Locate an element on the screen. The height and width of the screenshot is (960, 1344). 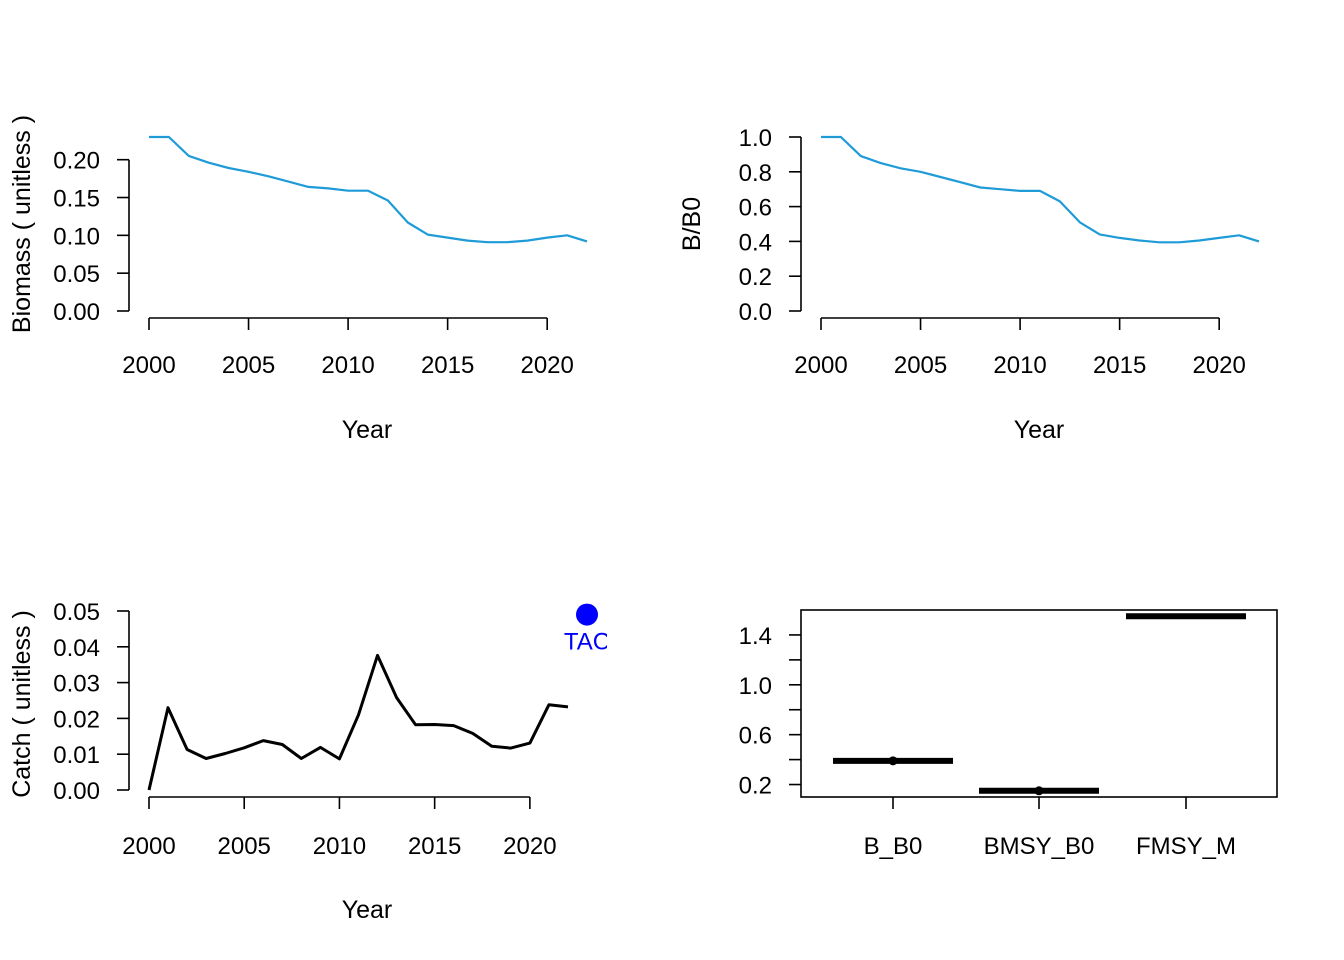
biomass-x-tick-label: 2005 is located at coordinates (248, 365).